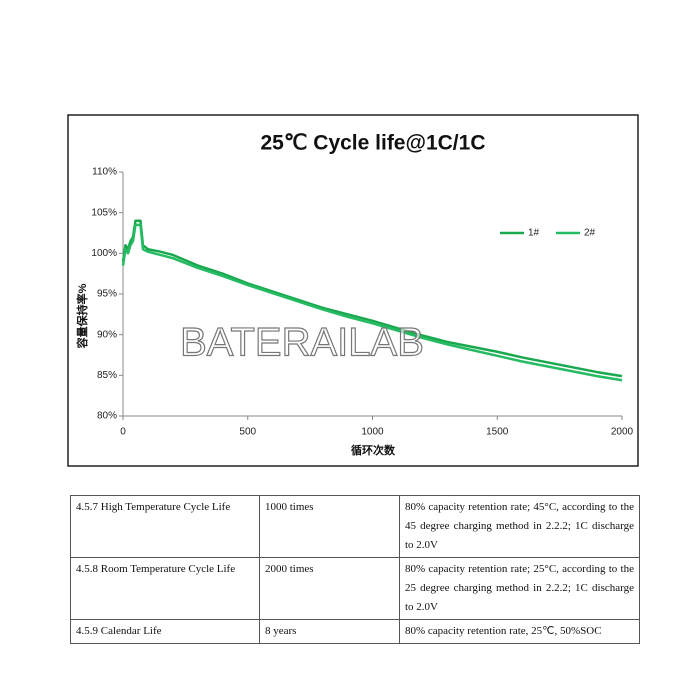 The height and width of the screenshot is (700, 700). Describe the element at coordinates (165, 526) in the screenshot. I see `table-cell: 4.5.7 High Temperature Cycle Life` at that location.